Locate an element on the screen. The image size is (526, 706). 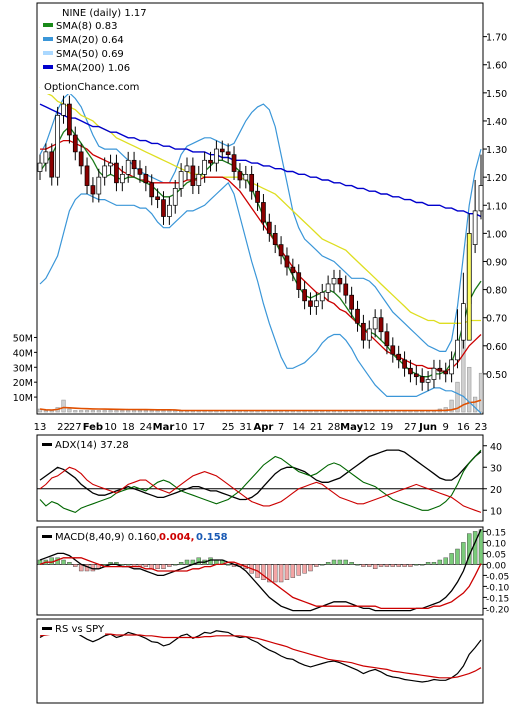
adx-legend-background is located at coordinates (83, 444).